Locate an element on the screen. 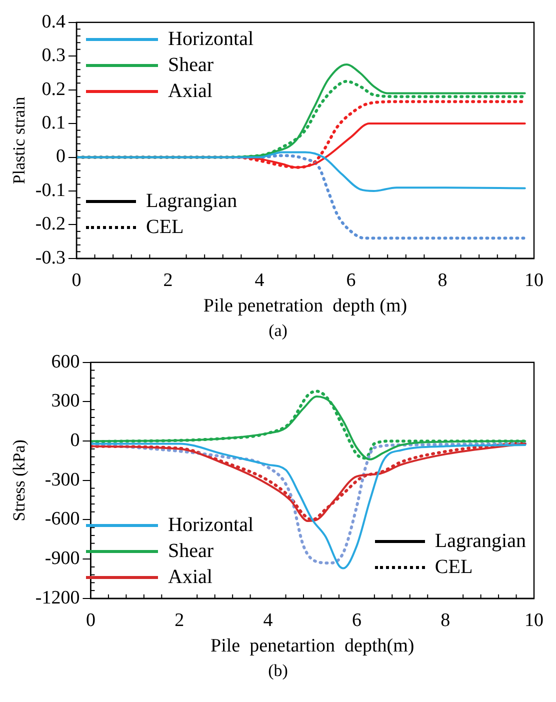  x-axis-title: Pile penetartion depth(m) is located at coordinates (312, 646).